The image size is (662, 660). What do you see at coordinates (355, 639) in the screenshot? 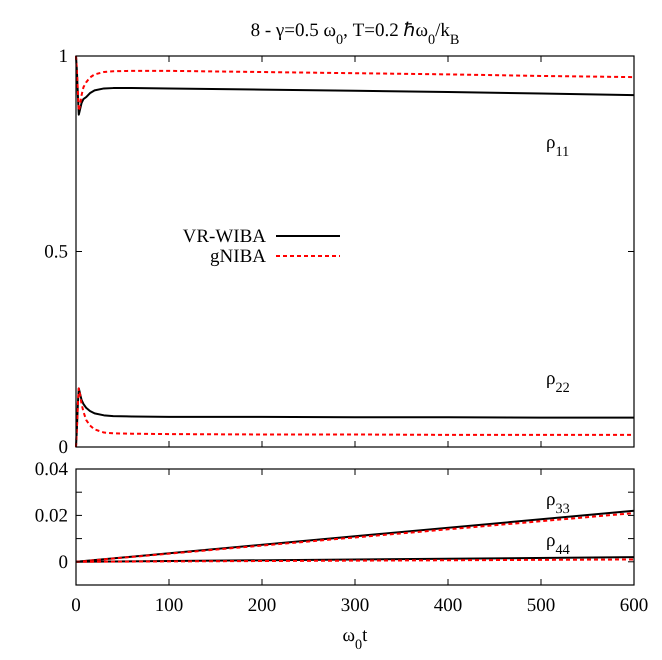
I see `x-axis-title: ω$_{0}$t` at bounding box center [355, 639].